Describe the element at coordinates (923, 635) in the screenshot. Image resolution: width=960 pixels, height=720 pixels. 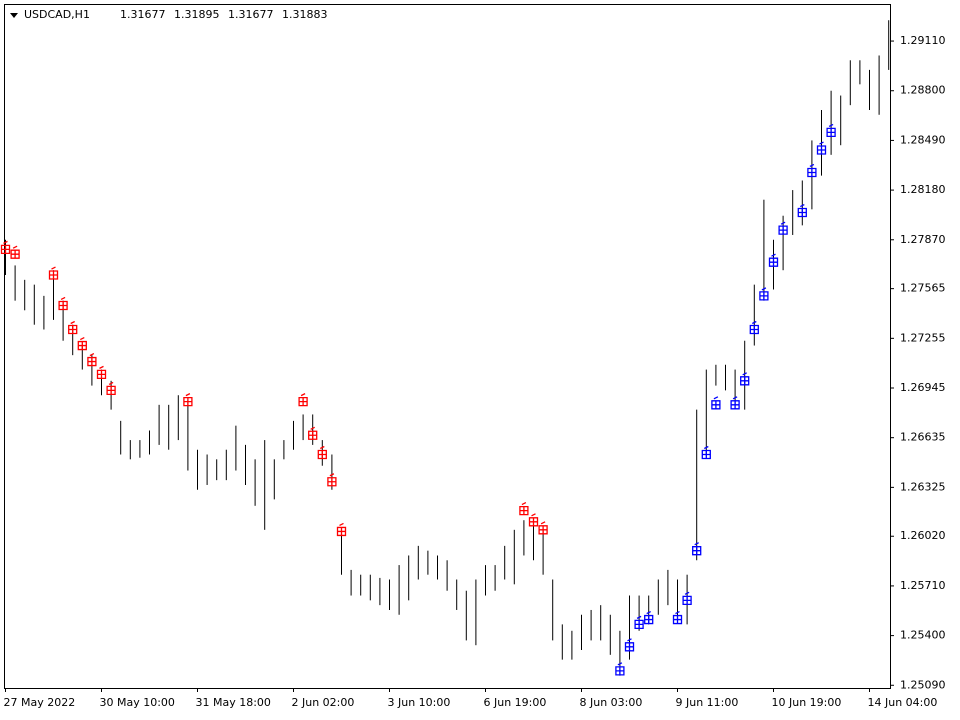
I see `y-tick-label: 1.25400` at that location.